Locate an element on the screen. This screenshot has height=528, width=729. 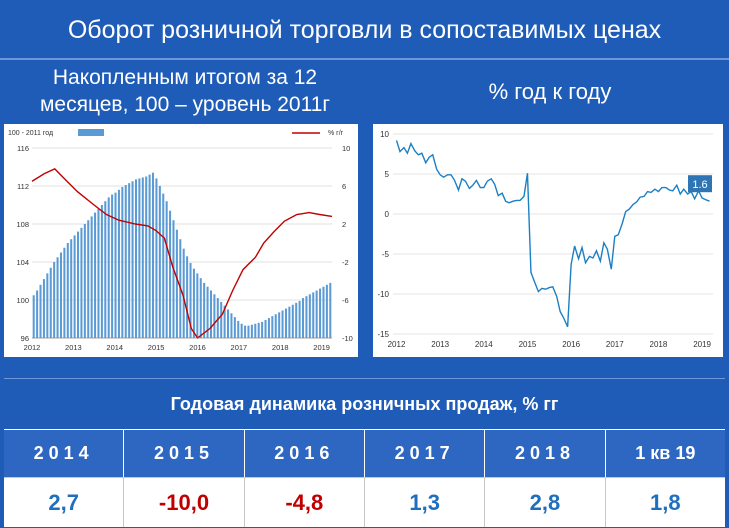
x-tick-label: 2012 is located at coordinates (397, 344).